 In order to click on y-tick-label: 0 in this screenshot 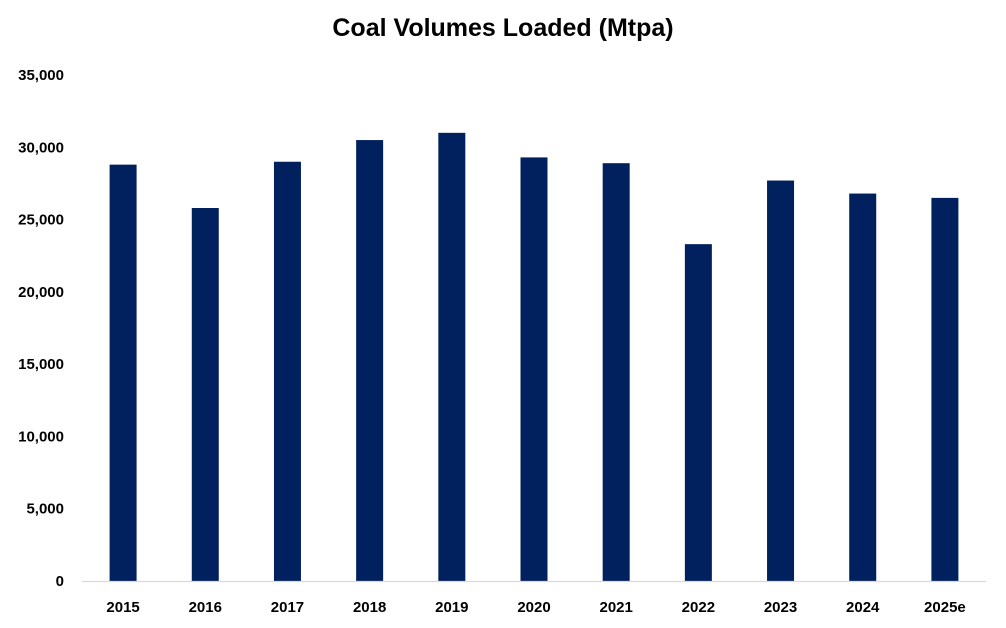, I will do `click(60, 581)`.